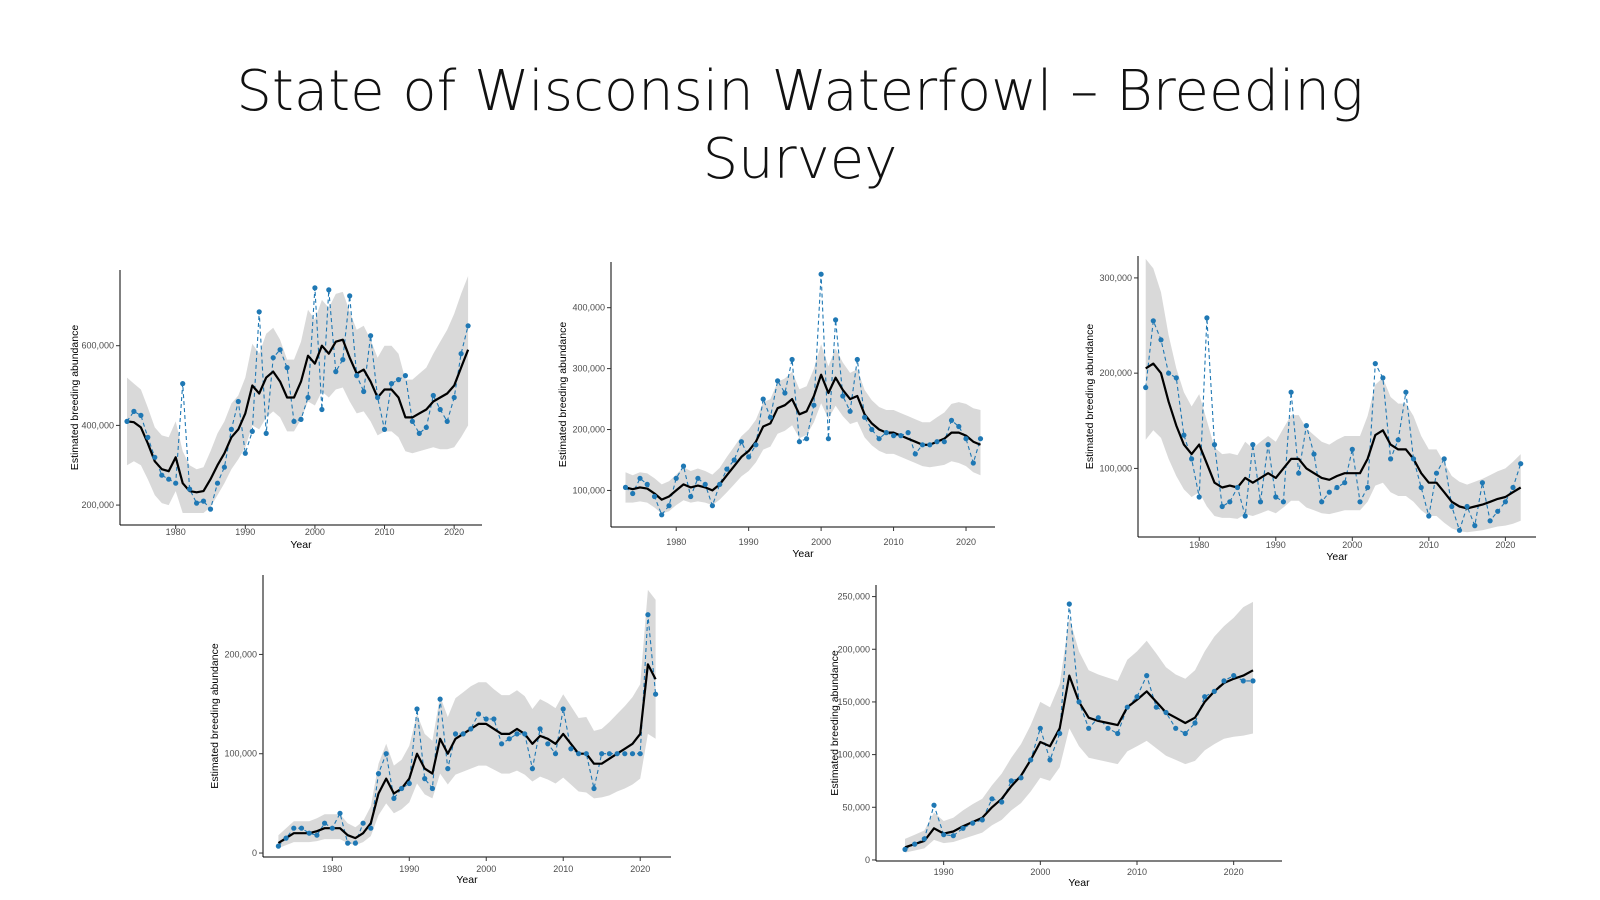 The height and width of the screenshot is (900, 1600). Describe the element at coordinates (800, 159) in the screenshot. I see `slide-title-line2: Survey` at that location.